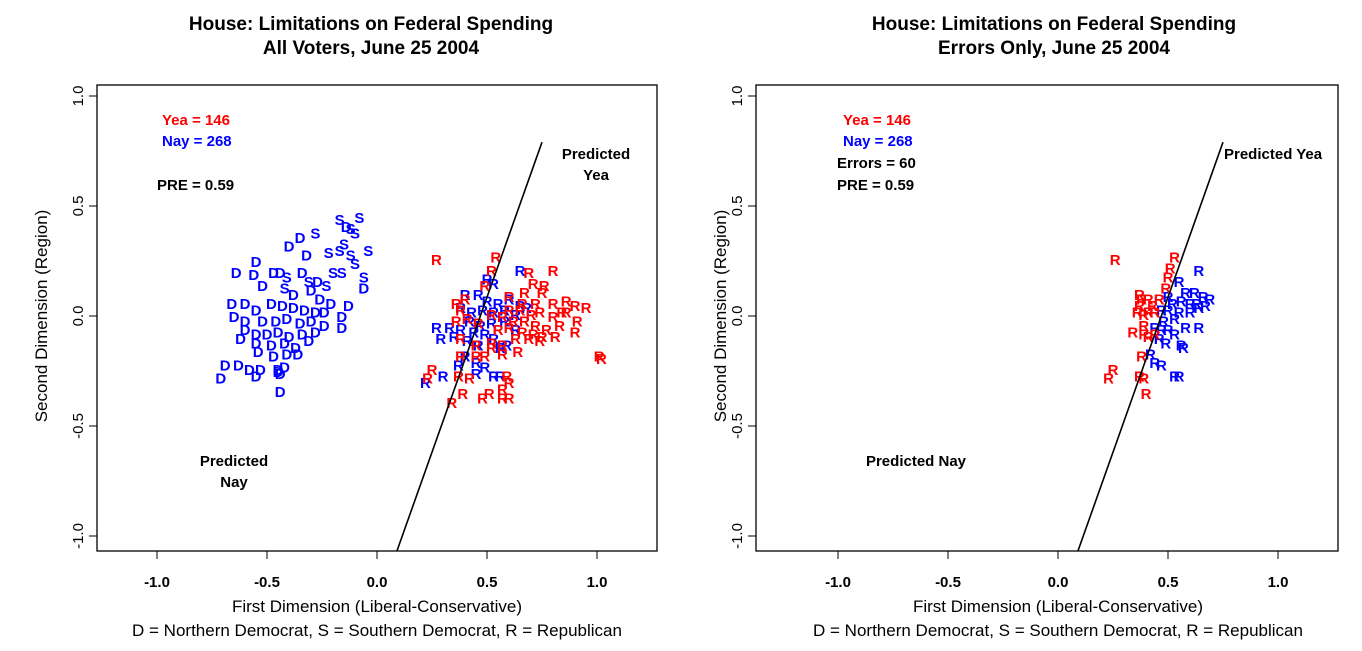 This screenshot has width=1362, height=651. Describe the element at coordinates (78, 316) in the screenshot. I see `y-tick-label: 0.0` at that location.